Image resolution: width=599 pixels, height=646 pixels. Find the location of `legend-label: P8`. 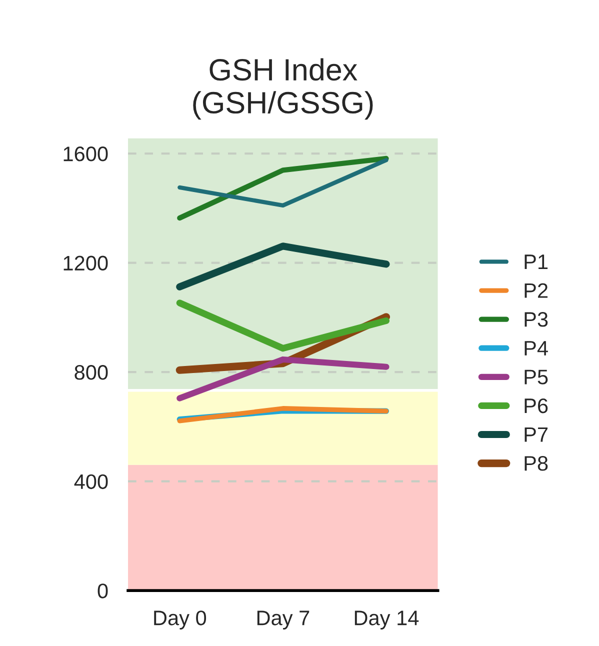

legend-label: P8 is located at coordinates (536, 463).